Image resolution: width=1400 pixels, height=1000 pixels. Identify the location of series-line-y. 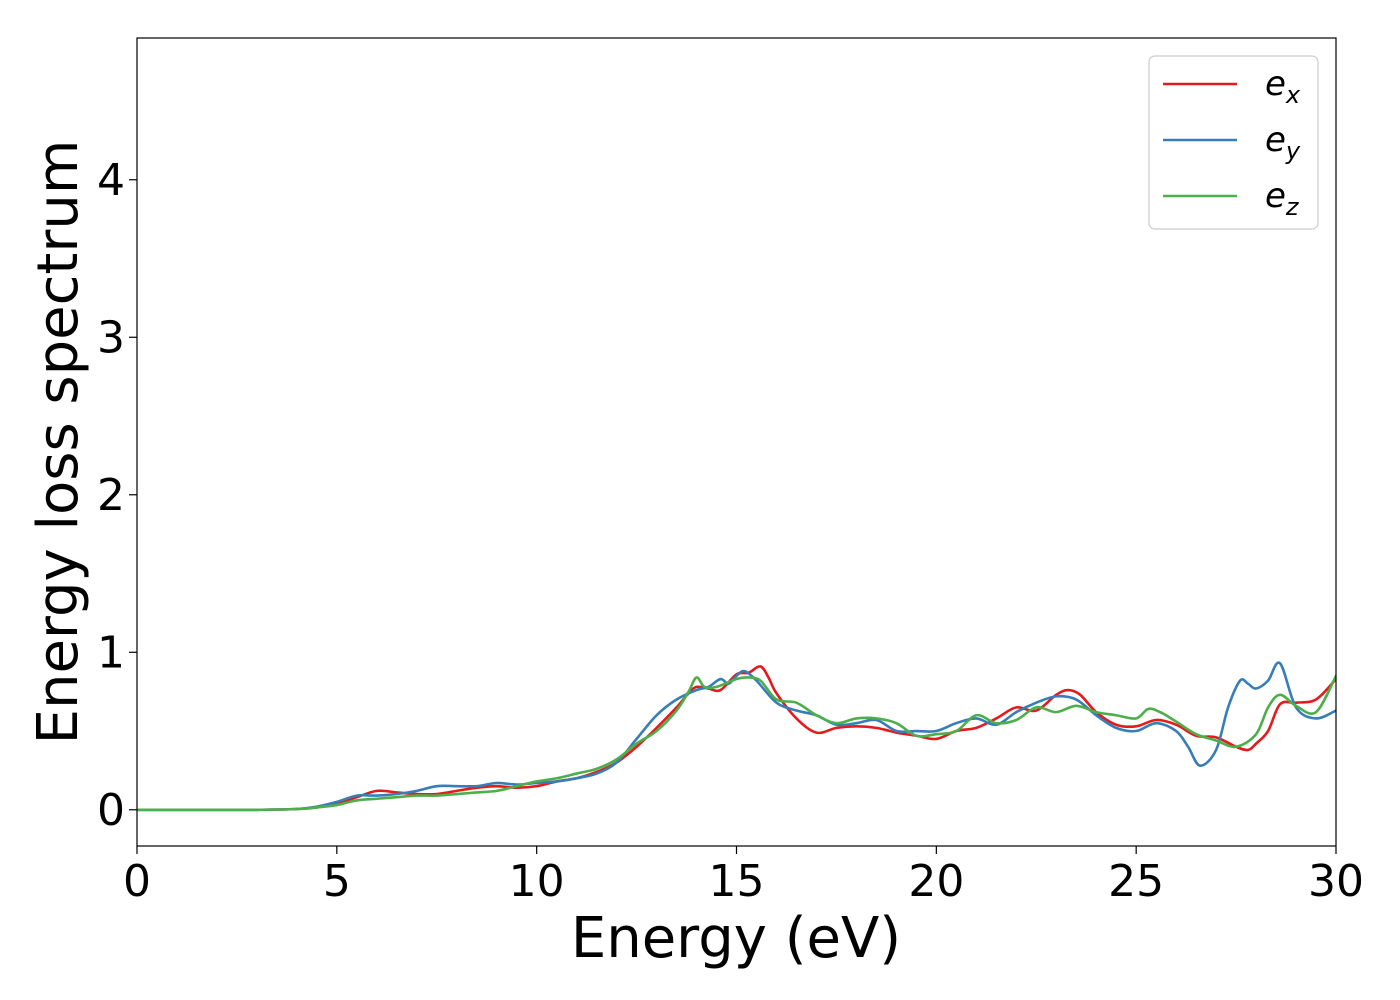
(736, 736).